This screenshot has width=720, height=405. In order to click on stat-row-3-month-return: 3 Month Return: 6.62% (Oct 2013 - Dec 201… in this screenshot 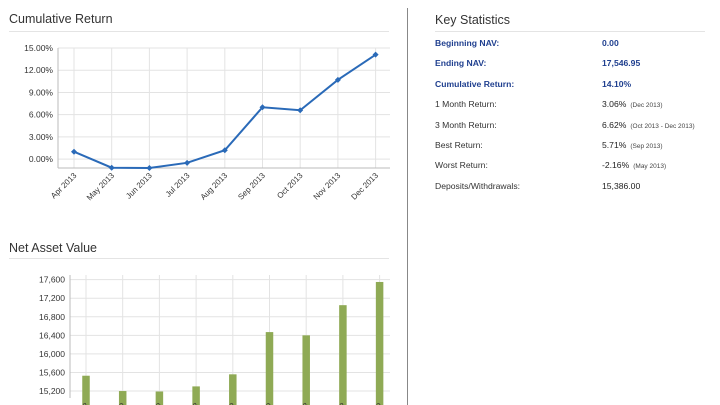, I will do `click(575, 130)`.